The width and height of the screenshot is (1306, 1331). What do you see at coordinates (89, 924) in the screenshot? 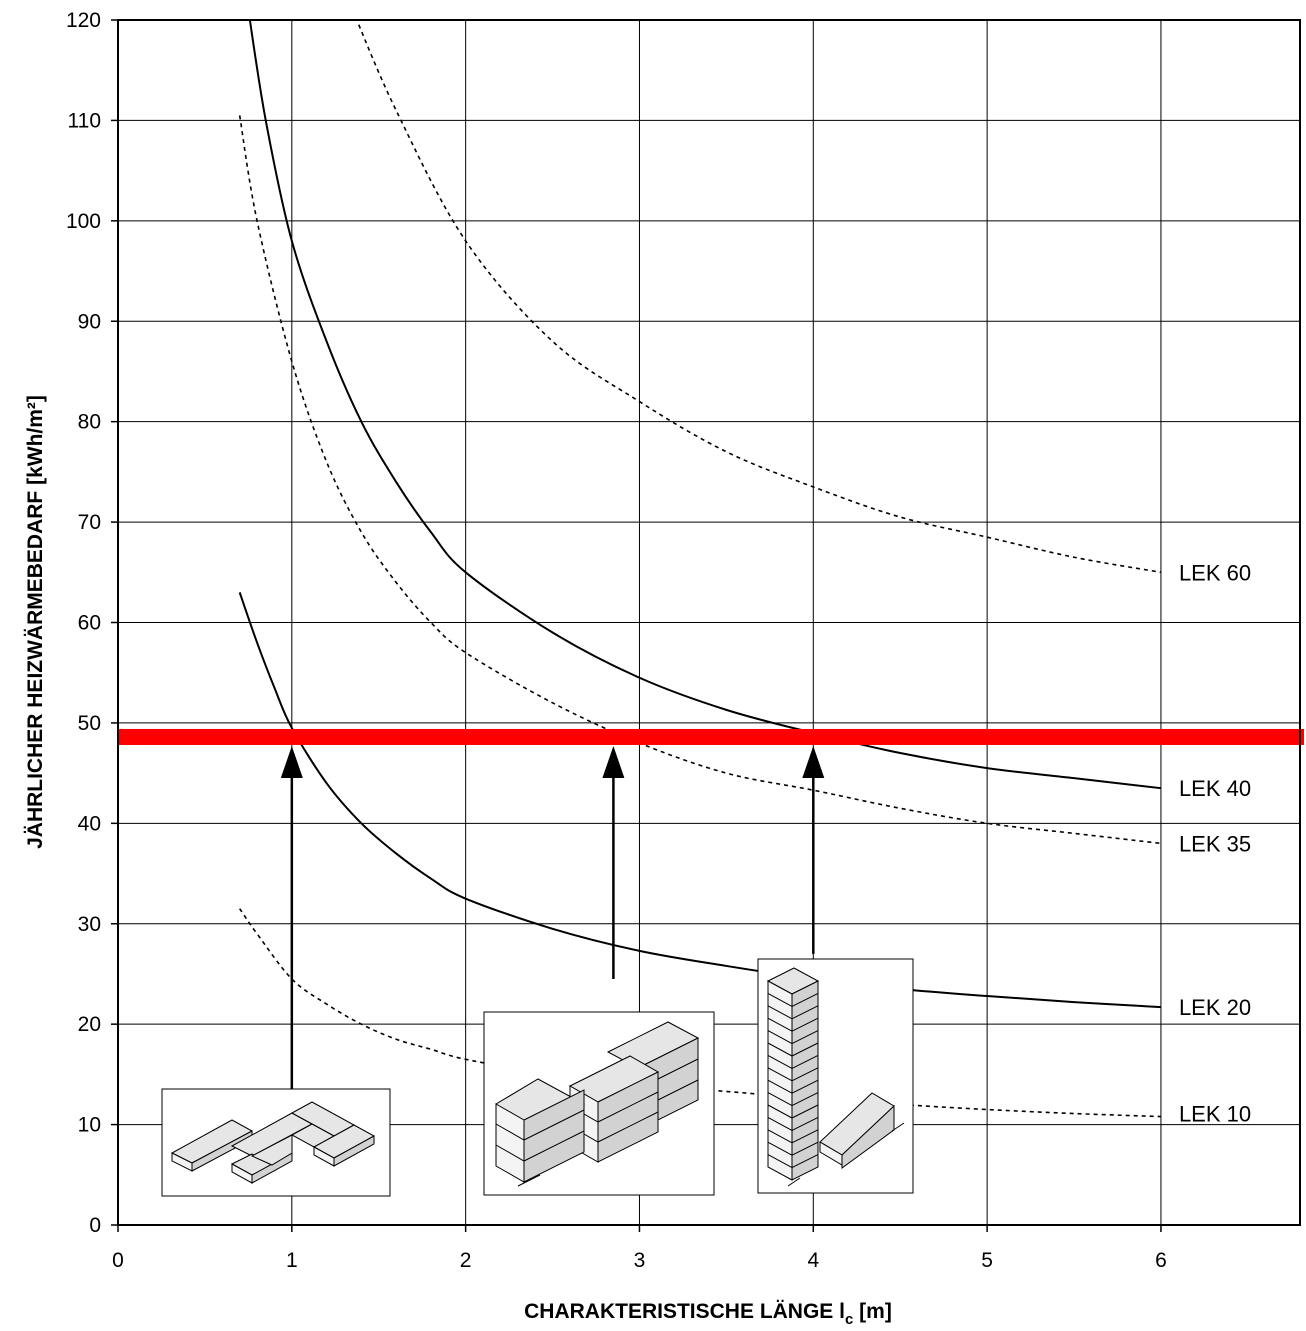
I see `y-tick-label: 30` at bounding box center [89, 924].